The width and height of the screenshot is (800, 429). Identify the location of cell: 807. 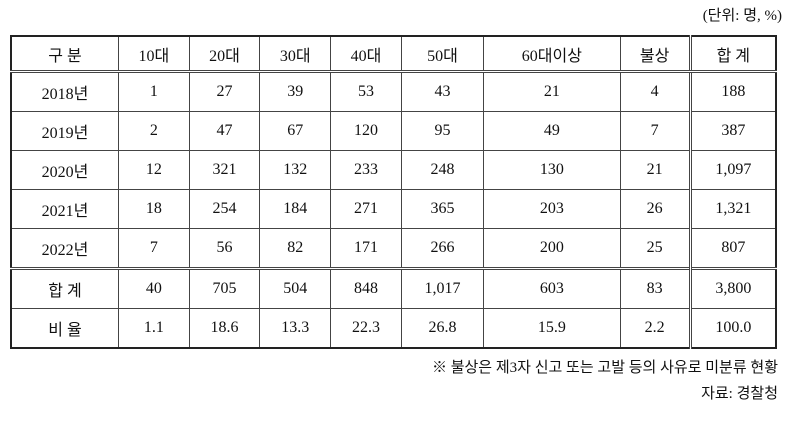
(732, 248).